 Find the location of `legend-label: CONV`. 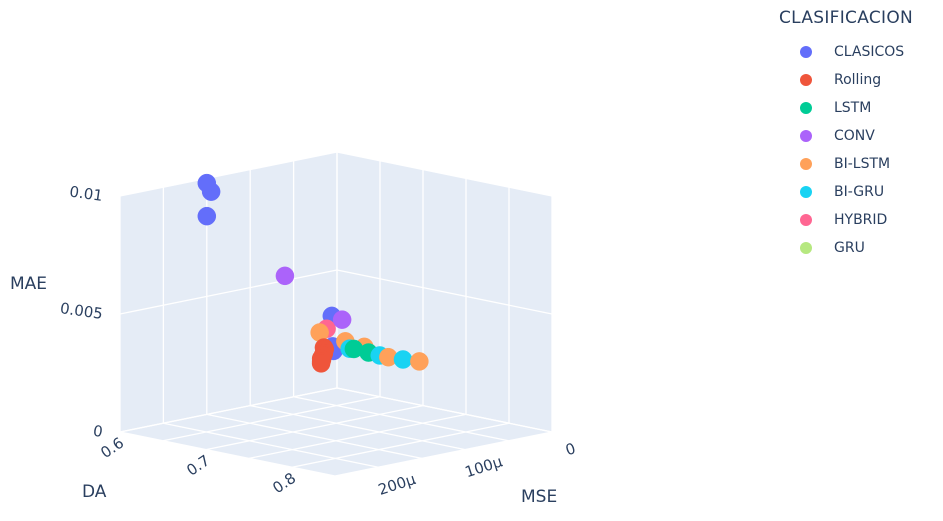

legend-label: CONV is located at coordinates (854, 136).